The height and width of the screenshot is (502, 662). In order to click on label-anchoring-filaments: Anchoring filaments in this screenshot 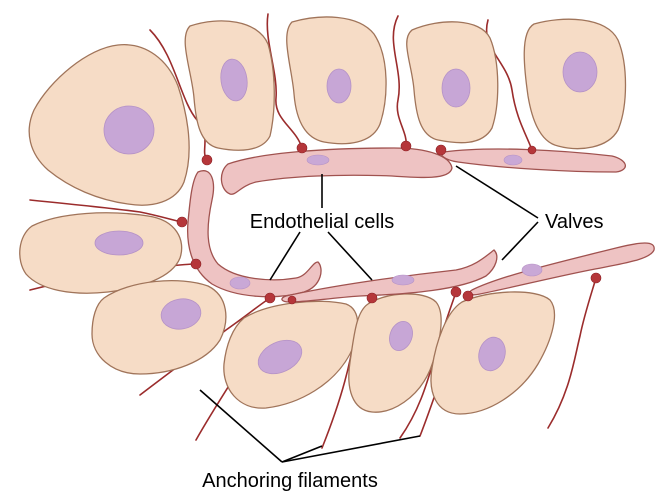, I will do `click(290, 481)`.